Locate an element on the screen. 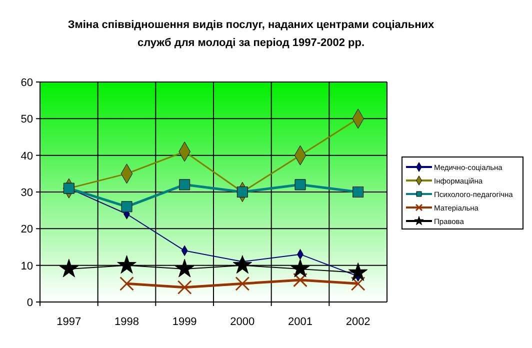  y-tick-label: 30 is located at coordinates (26, 193).